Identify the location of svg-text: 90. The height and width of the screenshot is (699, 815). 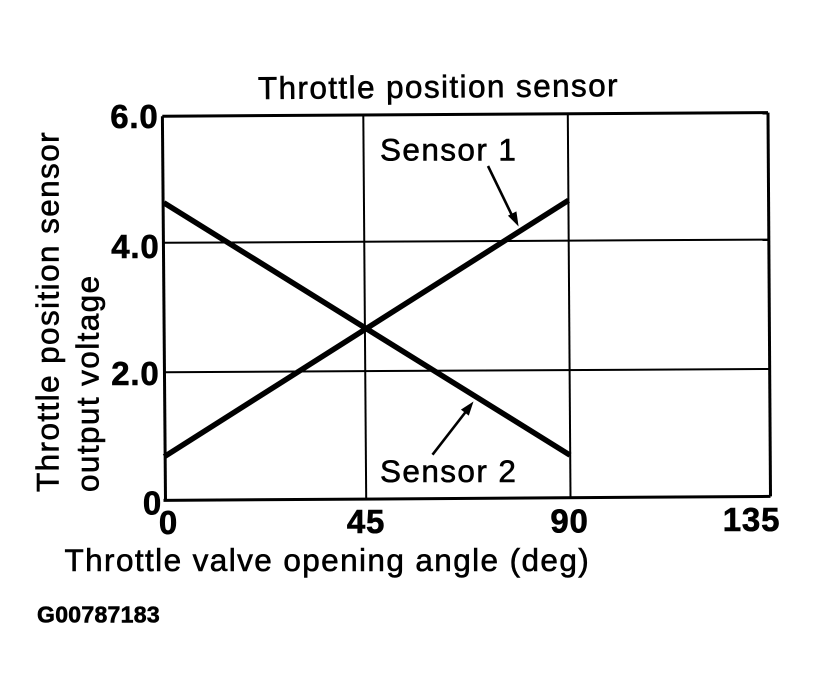
(569, 521).